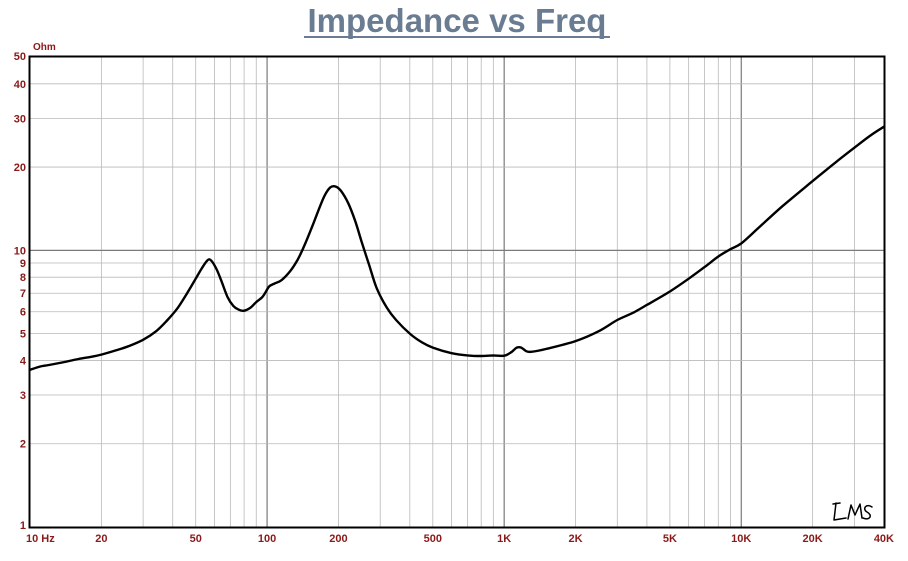  I want to click on y-tick-label: 7, so click(23, 294).